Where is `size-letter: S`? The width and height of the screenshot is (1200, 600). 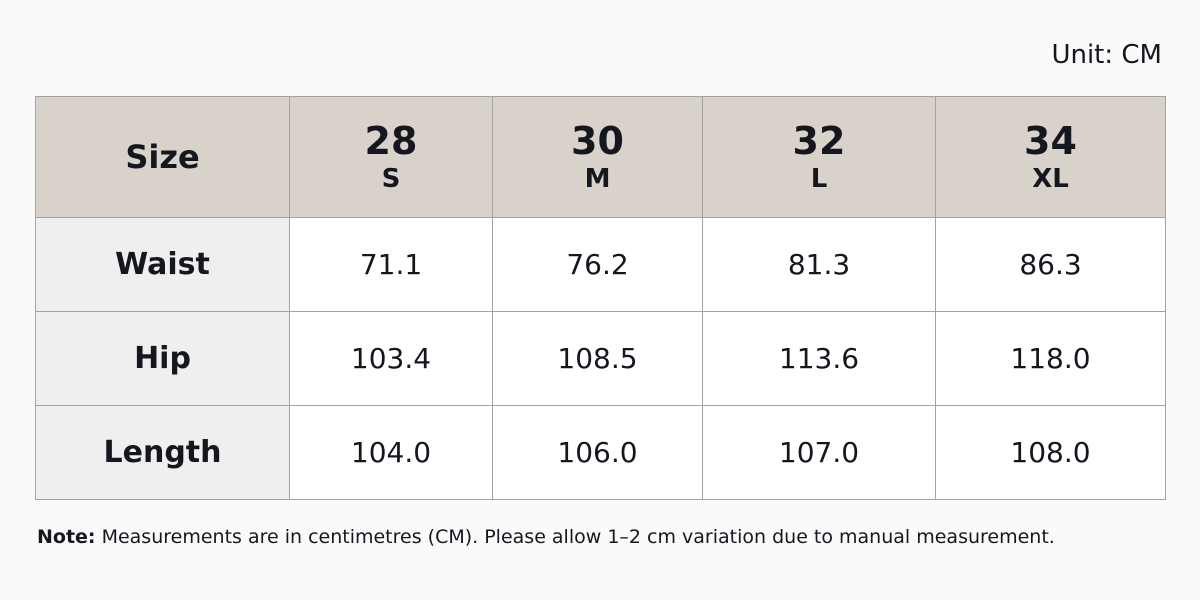
size-letter: S is located at coordinates (391, 179).